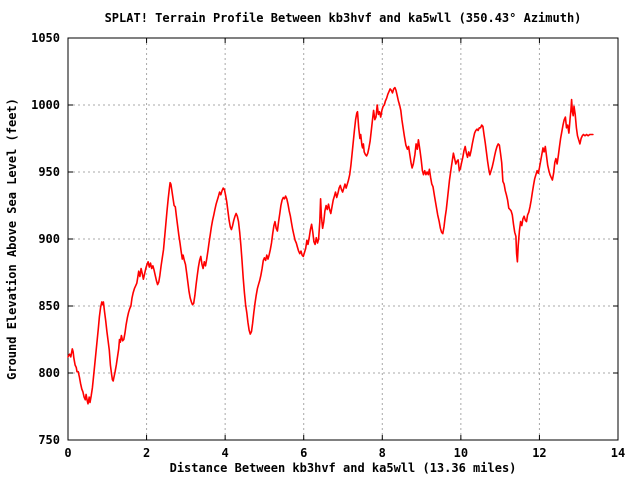 The height and width of the screenshot is (480, 640). What do you see at coordinates (49, 373) in the screenshot?
I see `y-tick-label: 800` at bounding box center [49, 373].